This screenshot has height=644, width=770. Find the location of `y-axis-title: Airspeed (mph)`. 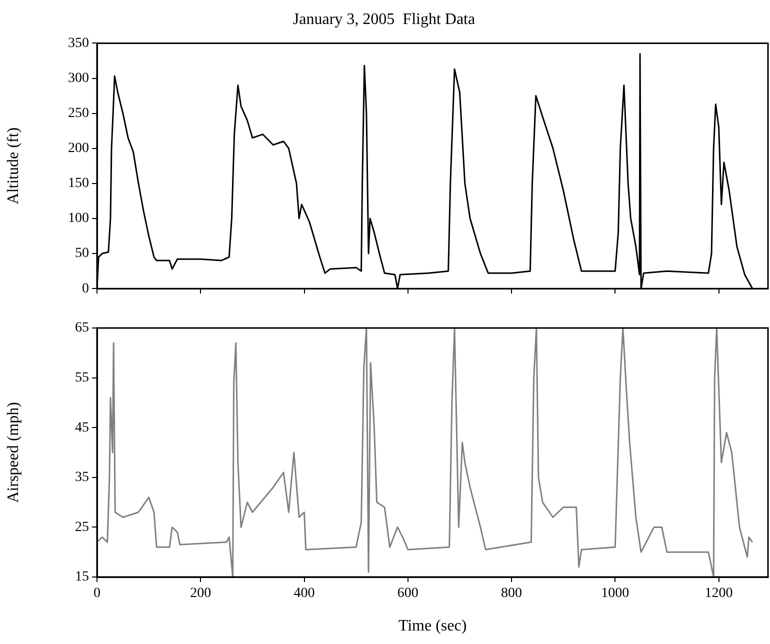

y-axis-title: Airspeed (mph) is located at coordinates (13, 452).